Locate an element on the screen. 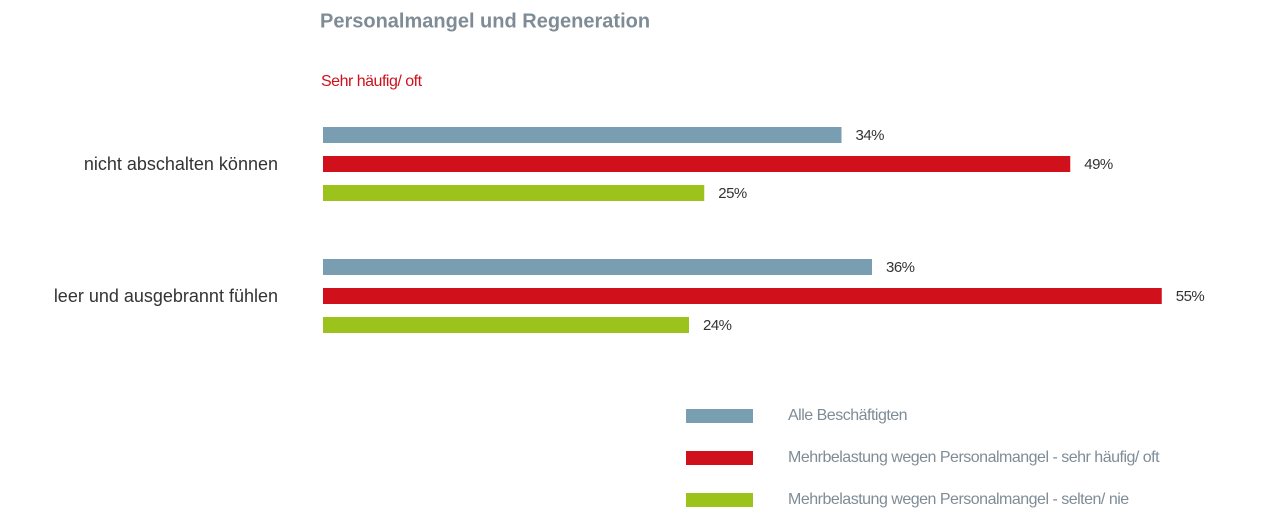  legend-label: Alle Beschäftigten is located at coordinates (847, 415).